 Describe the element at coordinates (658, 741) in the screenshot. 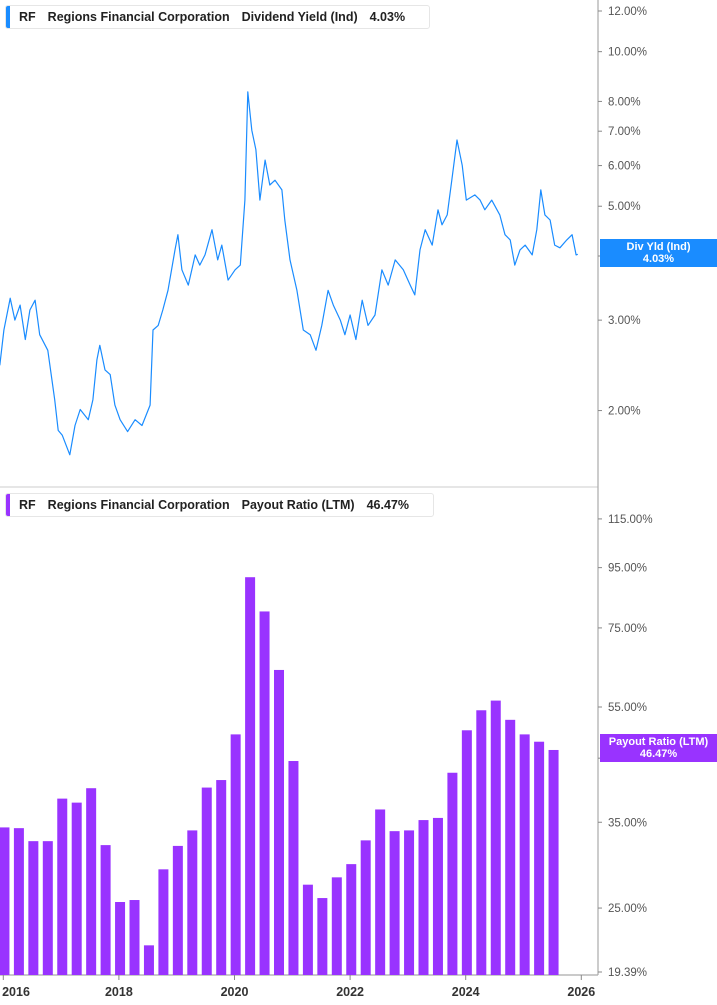

I see `tag-label: Payout Ratio (LTM)` at that location.